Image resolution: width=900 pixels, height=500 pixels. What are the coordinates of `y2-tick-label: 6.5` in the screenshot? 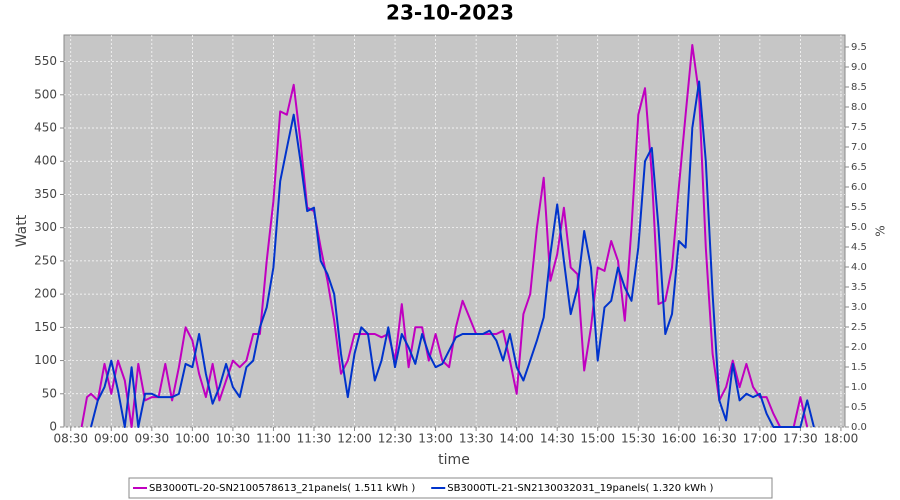 It's located at (859, 167).